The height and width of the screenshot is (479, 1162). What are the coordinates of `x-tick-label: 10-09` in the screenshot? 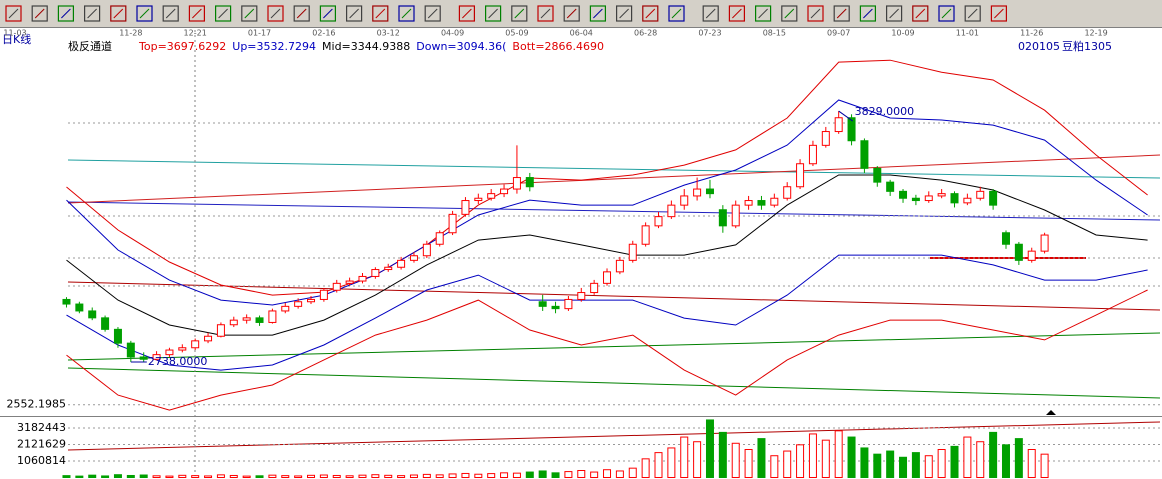 It's located at (902, 33).